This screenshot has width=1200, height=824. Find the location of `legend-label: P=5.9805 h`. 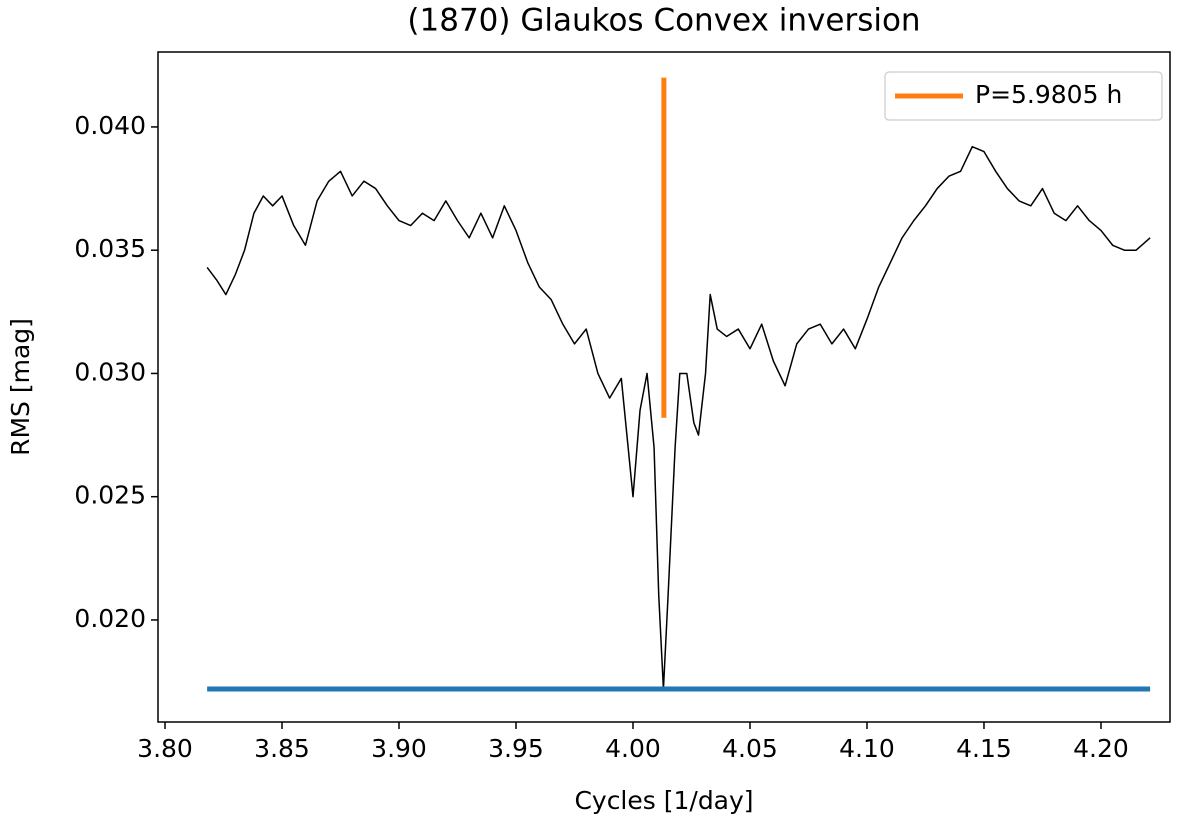

legend-label: P=5.9805 h is located at coordinates (1048, 94).